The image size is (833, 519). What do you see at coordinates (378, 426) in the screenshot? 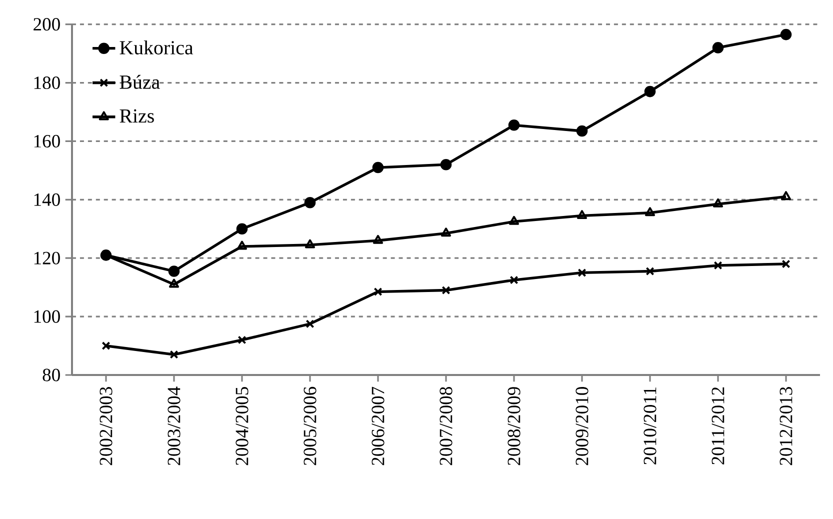
I see `x-tick-label: 2006/2007` at bounding box center [378, 426].